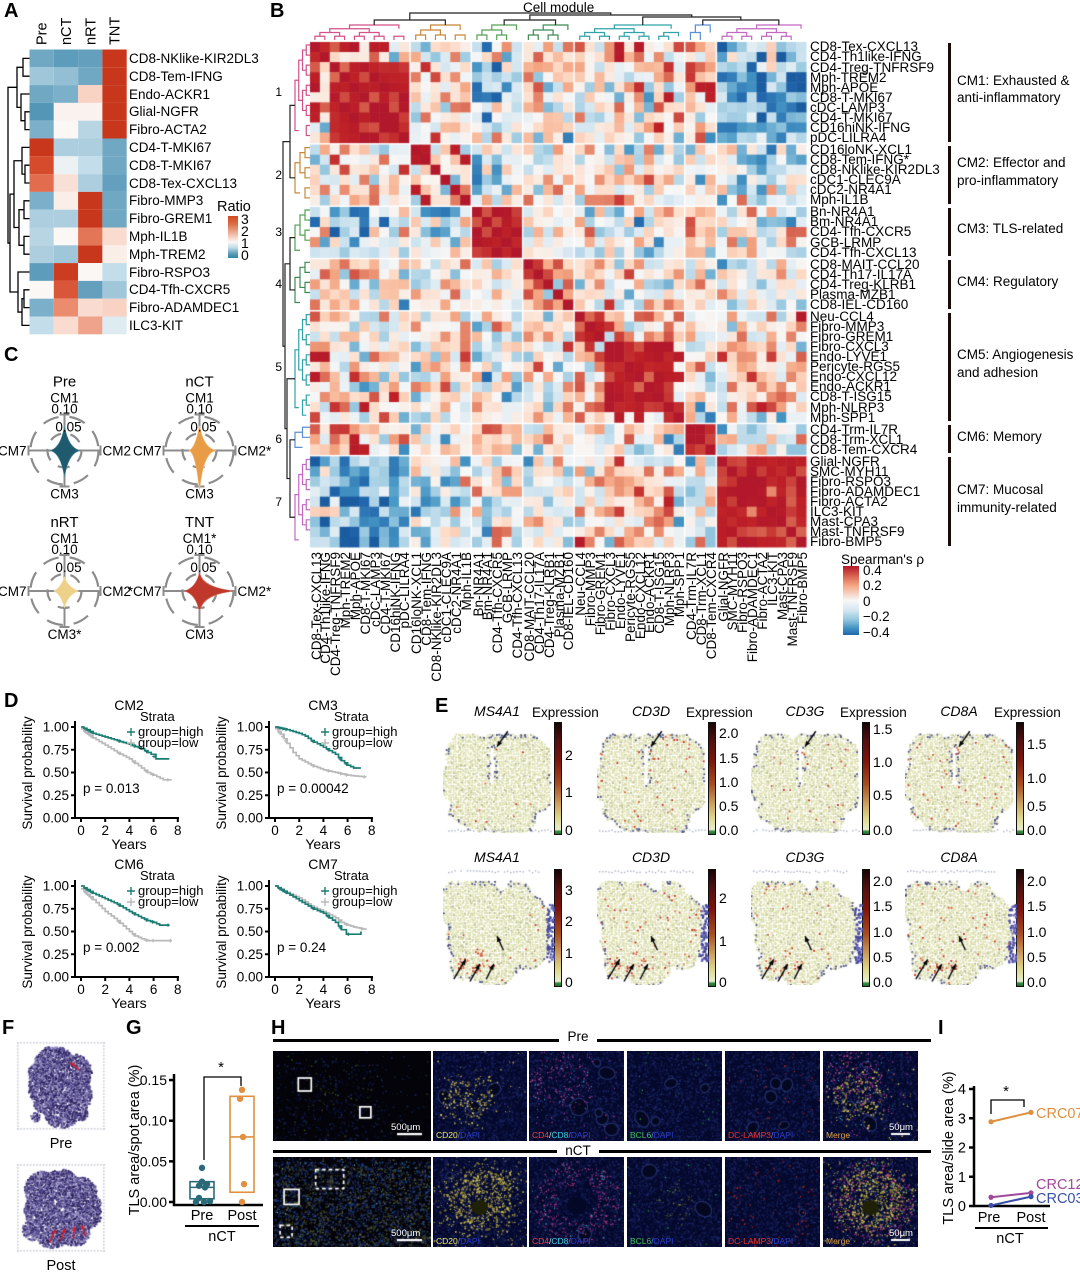  Describe the element at coordinates (1030, 1218) in the screenshot. I see `svg-text: Post` at that location.